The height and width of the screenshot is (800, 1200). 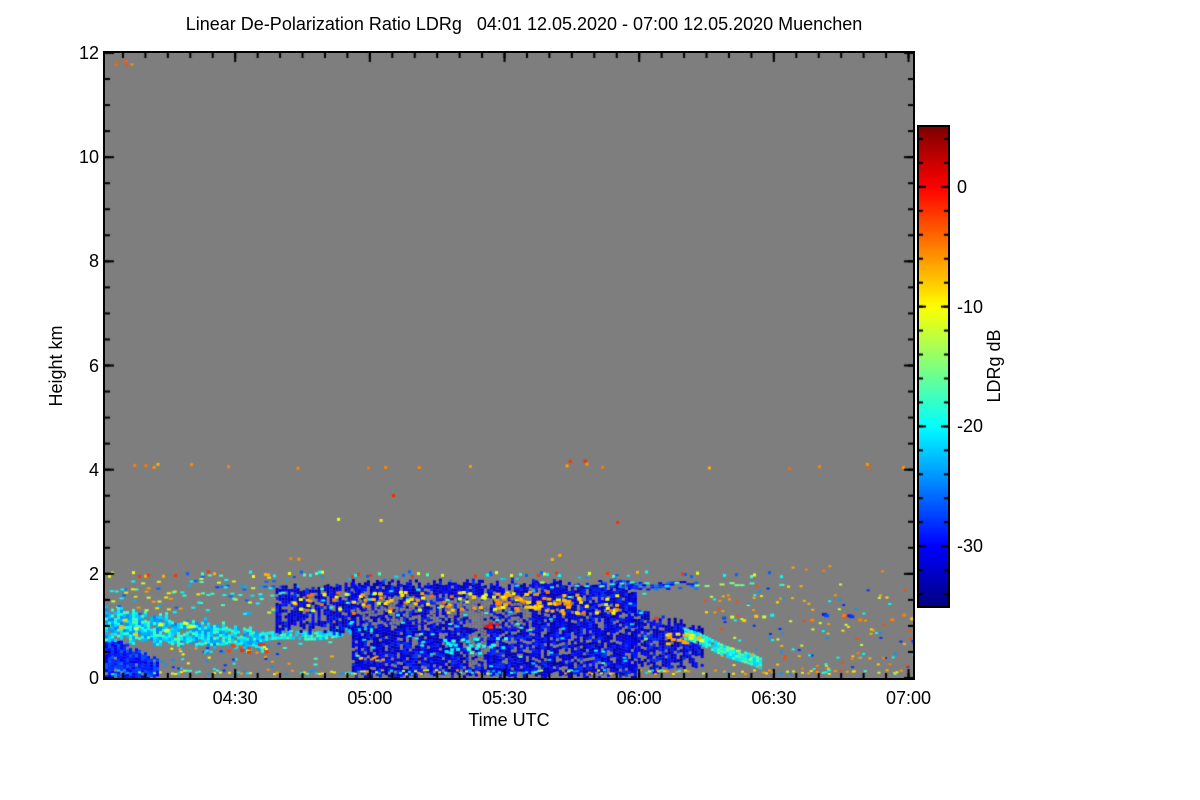 I want to click on colorbar, so click(x=933, y=366).